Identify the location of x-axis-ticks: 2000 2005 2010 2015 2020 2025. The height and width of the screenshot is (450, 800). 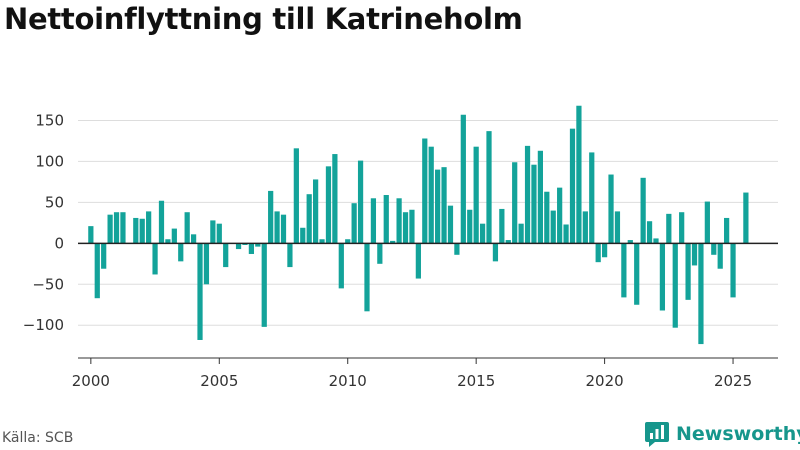
(412, 374).